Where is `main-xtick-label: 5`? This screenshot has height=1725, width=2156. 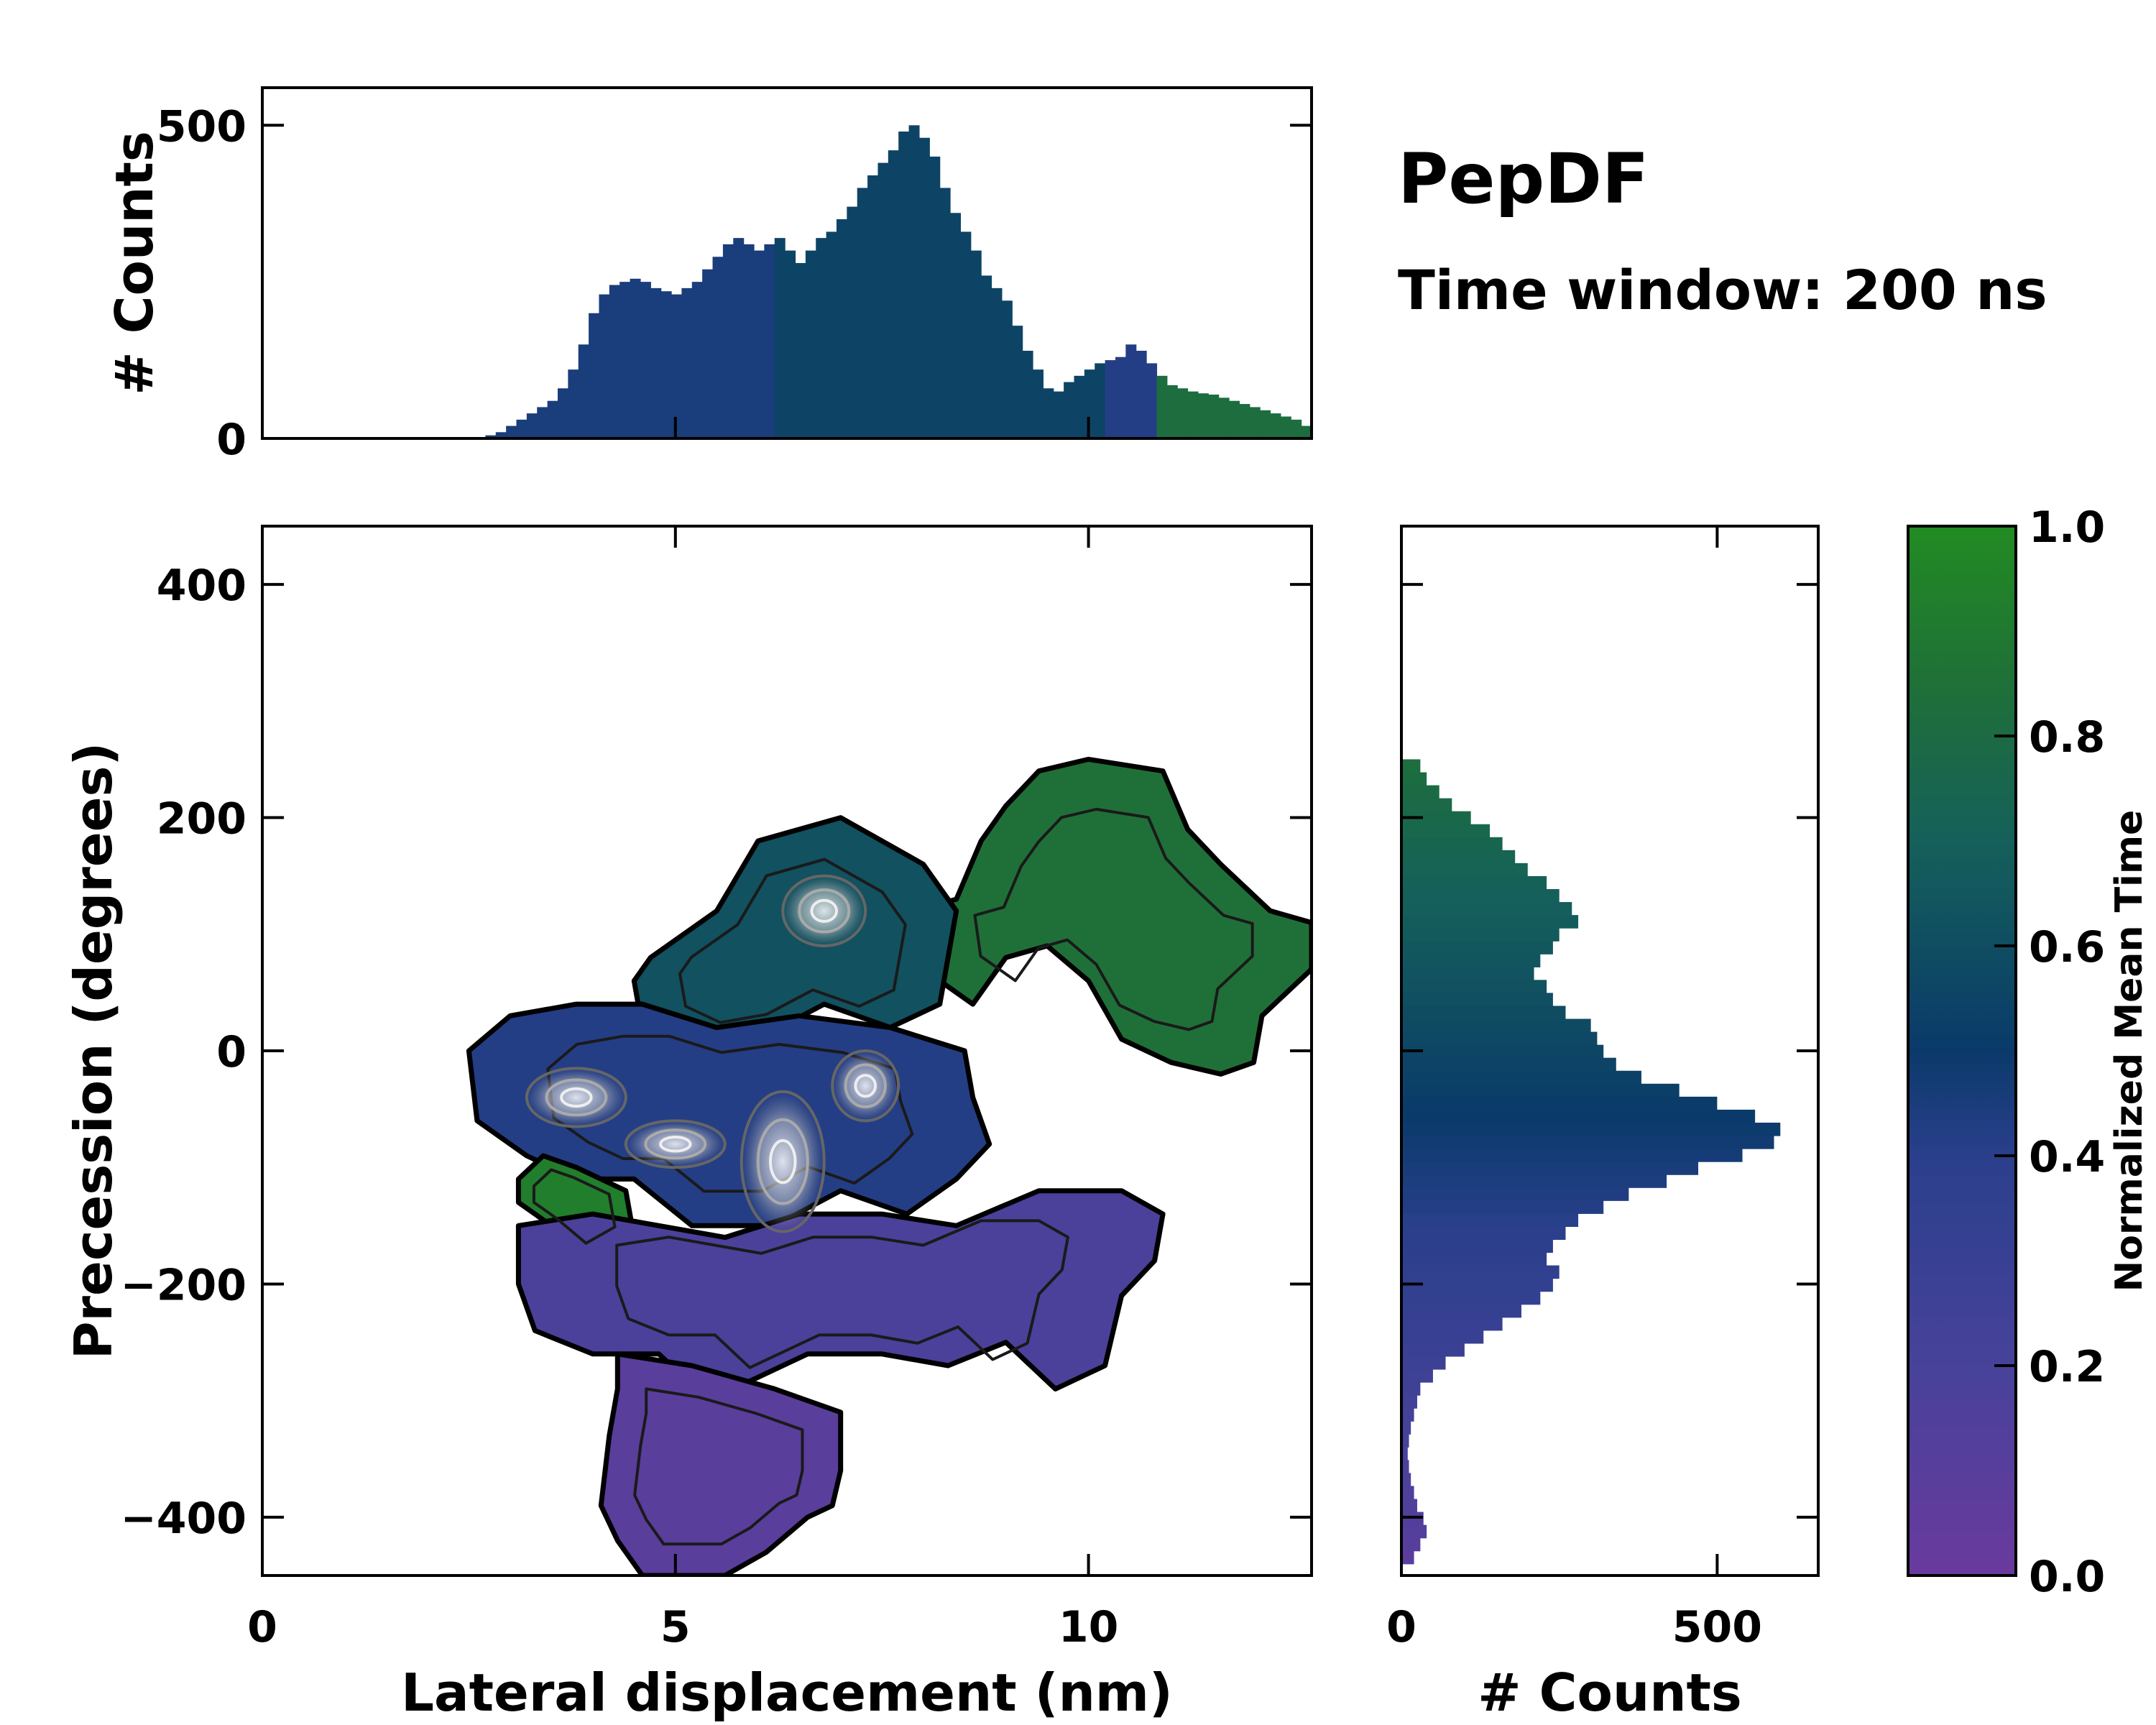
main-xtick-label: 5 is located at coordinates (675, 1627).